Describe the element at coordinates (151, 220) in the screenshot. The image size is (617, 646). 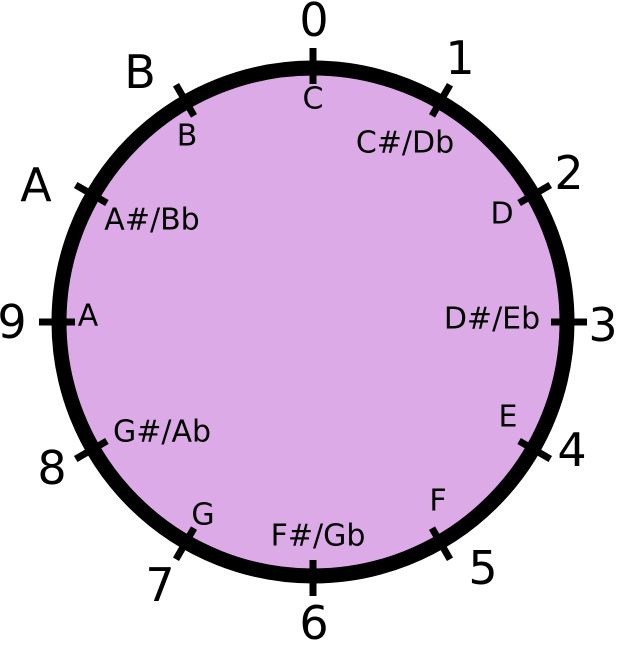
I see `note-name-label: A#/Bb` at that location.